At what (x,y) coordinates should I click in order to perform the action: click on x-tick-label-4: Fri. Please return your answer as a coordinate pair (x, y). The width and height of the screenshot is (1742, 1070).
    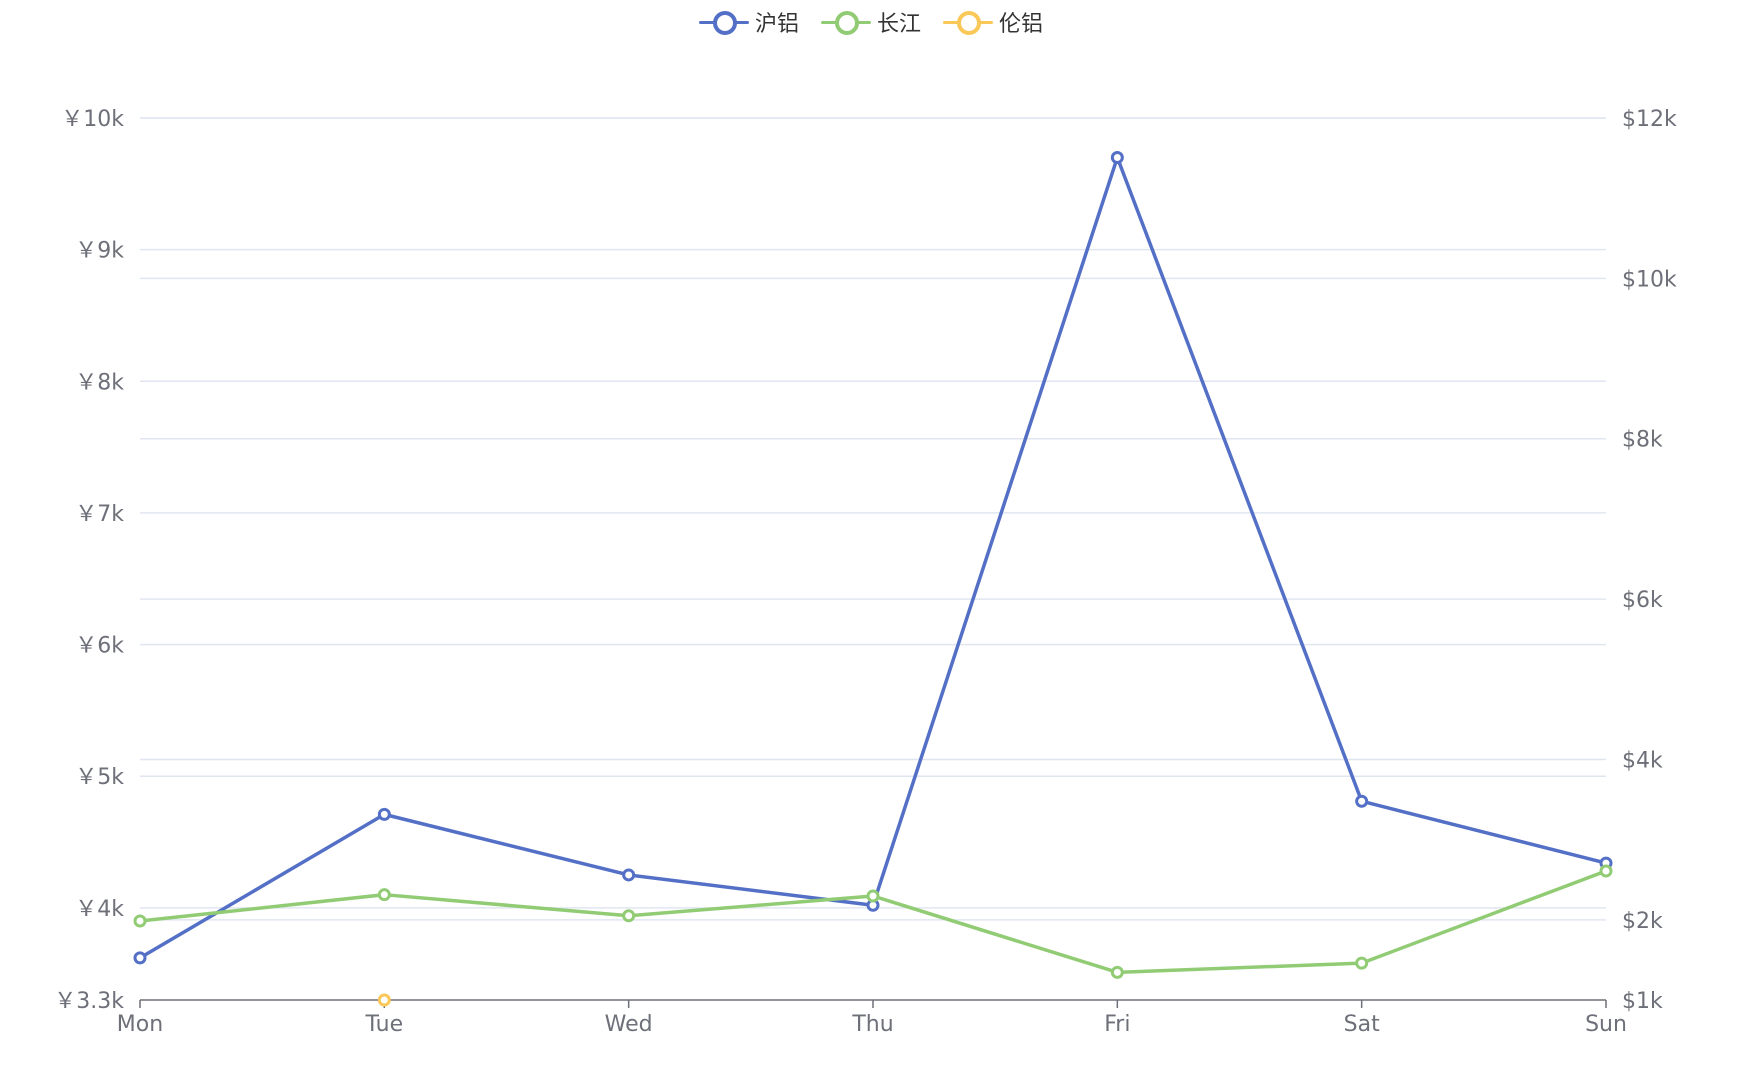
    Looking at the image, I should click on (1117, 1024).